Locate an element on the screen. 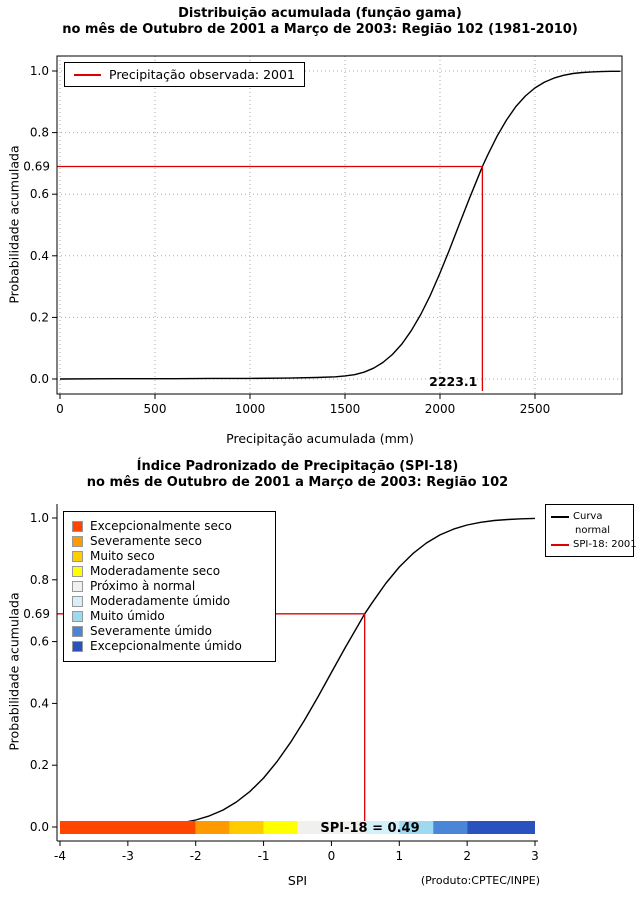  chart2-y-axis-label: Probabilidade acumulada is located at coordinates (14, 671).